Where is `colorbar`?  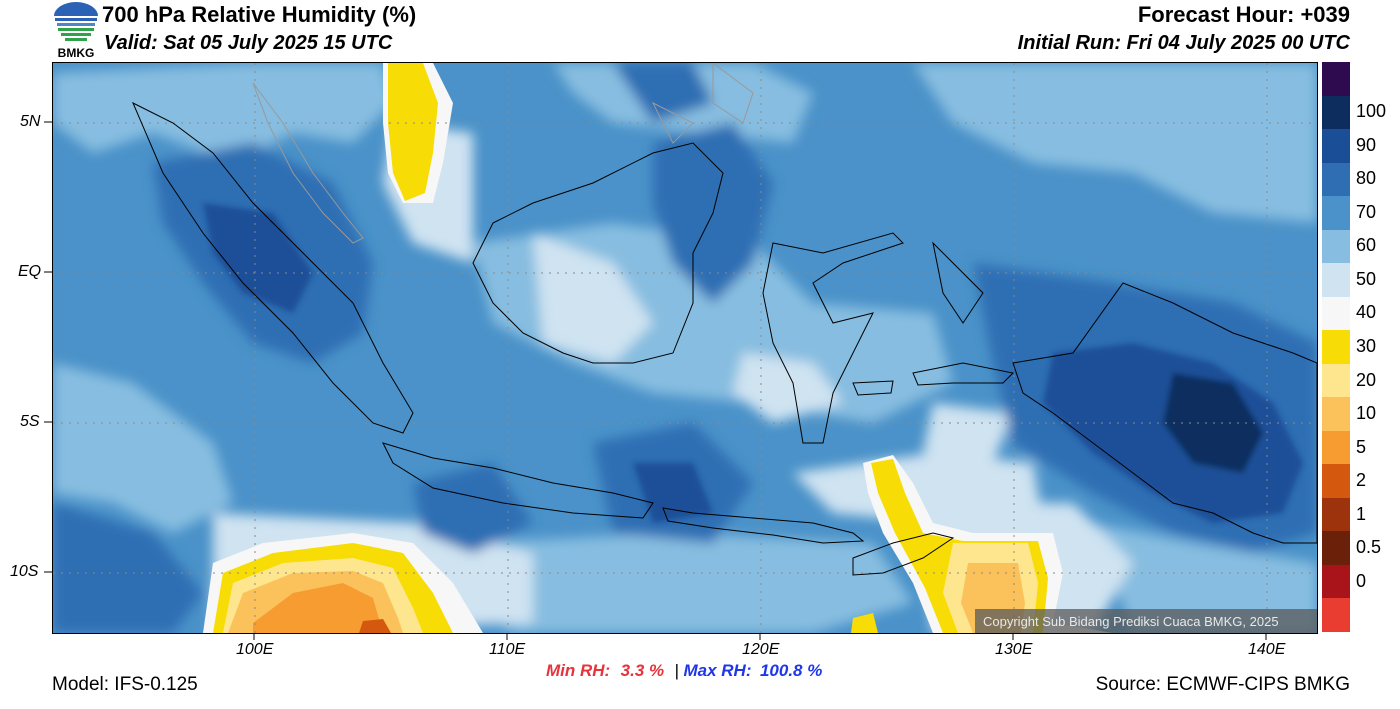 colorbar is located at coordinates (1336, 347).